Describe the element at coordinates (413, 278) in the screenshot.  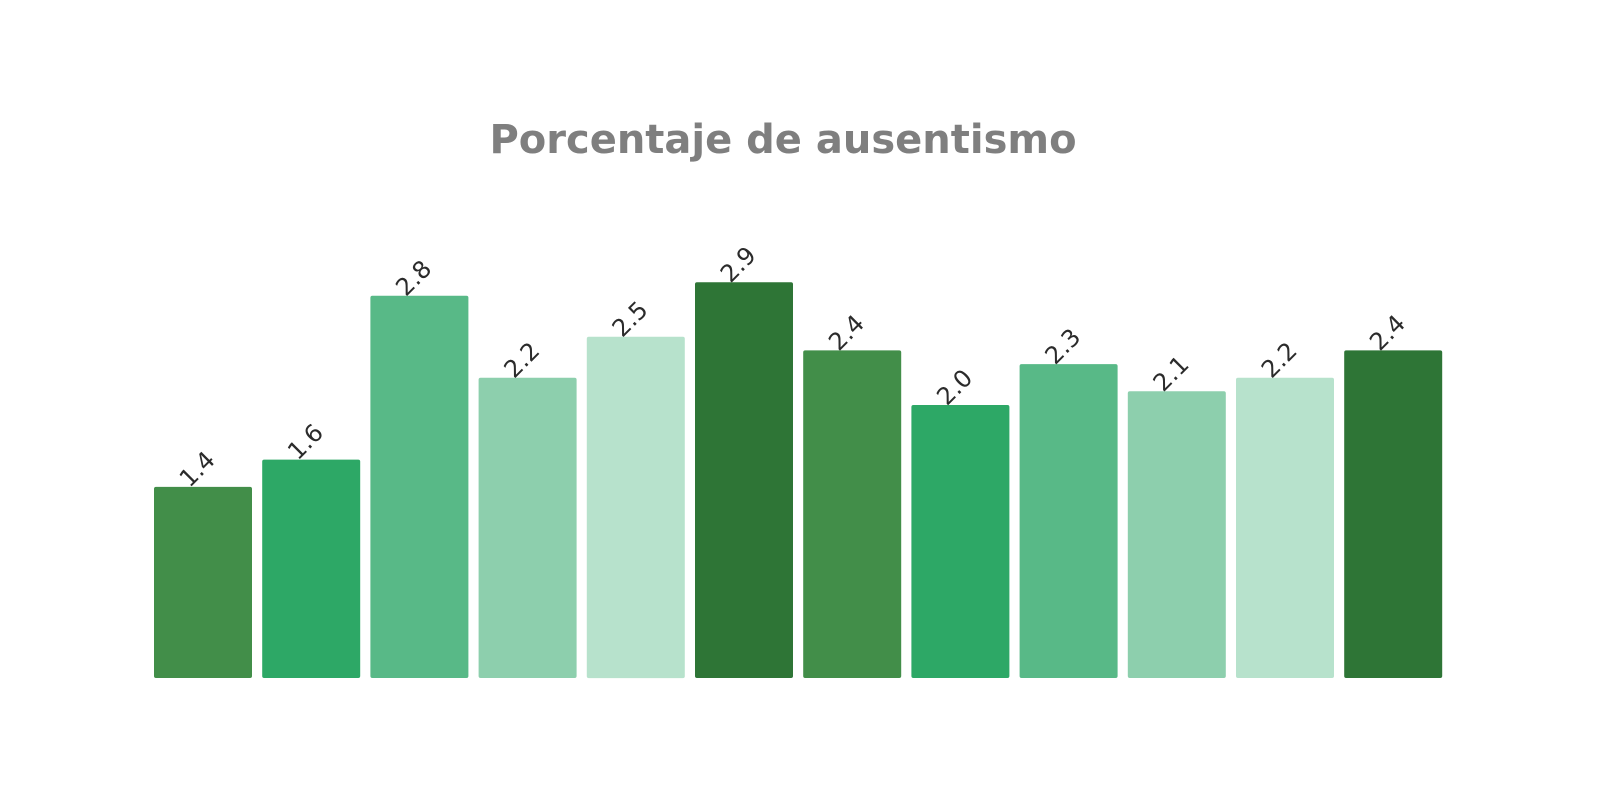
I see `bar-label-3: 2.8` at that location.